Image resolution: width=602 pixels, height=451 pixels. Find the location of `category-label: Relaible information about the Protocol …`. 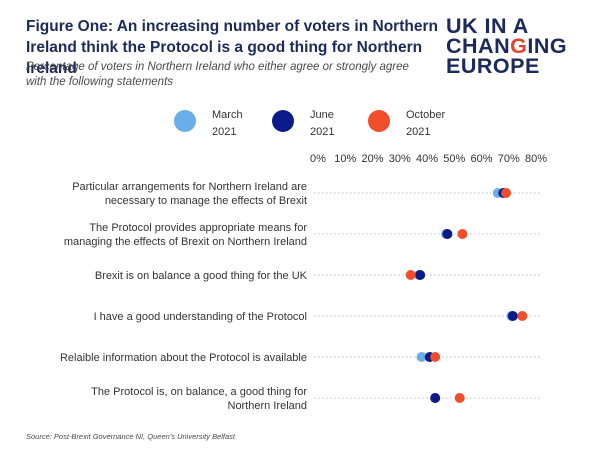

category-label: Relaible information about the Protocol … is located at coordinates (183, 358).